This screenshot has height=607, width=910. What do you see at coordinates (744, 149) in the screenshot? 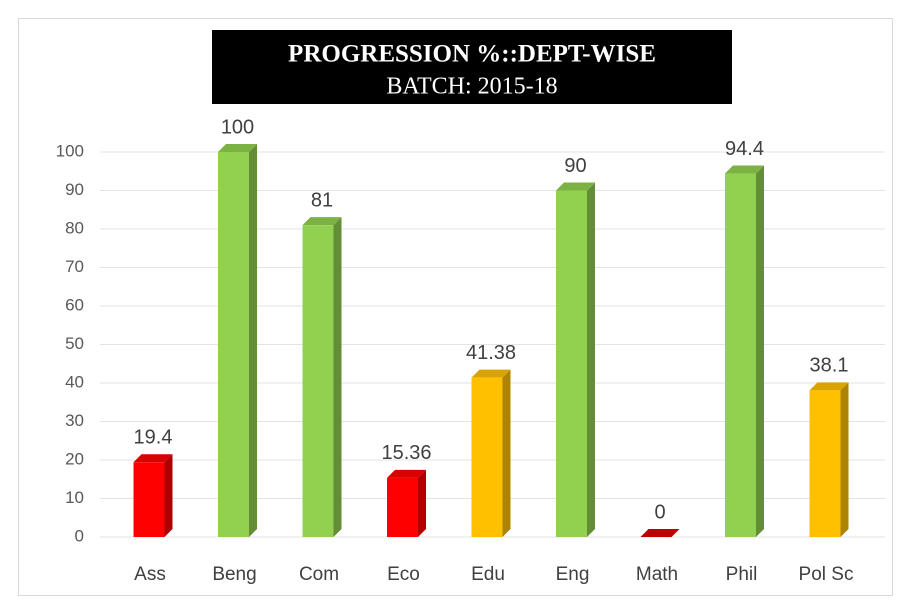
I see `value-label: 94.4` at bounding box center [744, 149].